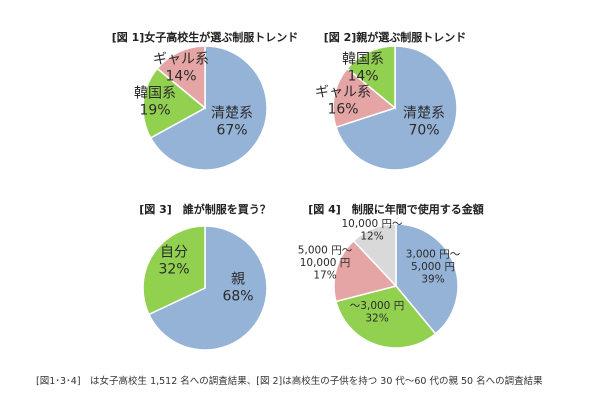 This screenshot has height=400, width=600. What do you see at coordinates (181, 68) in the screenshot?
I see `slice-label: ギャル系 14%` at bounding box center [181, 68].